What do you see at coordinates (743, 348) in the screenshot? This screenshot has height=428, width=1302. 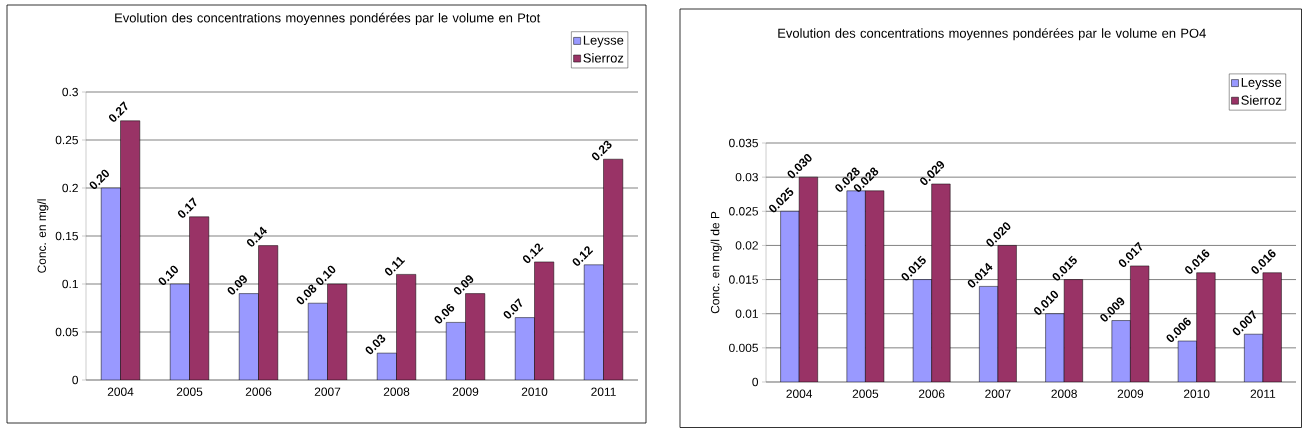 I see `y-tick-label: 0.005` at bounding box center [743, 348].